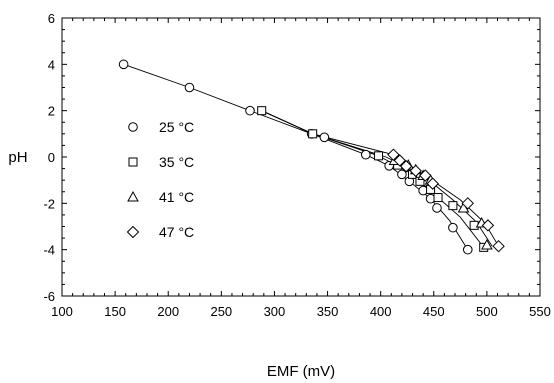  Describe the element at coordinates (301, 371) in the screenshot. I see `x-axis-label: EMF (mV)` at that location.